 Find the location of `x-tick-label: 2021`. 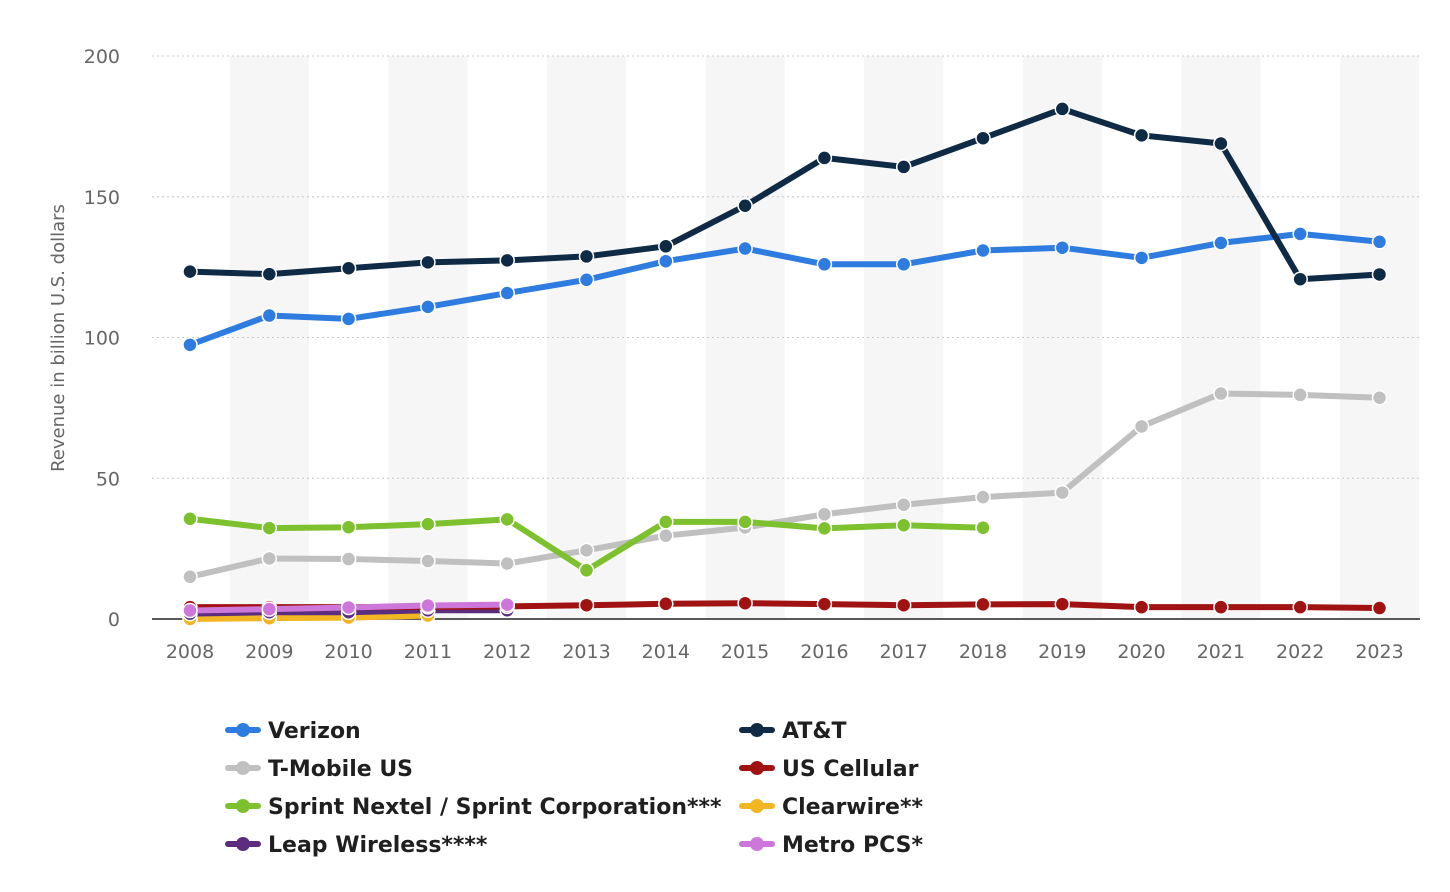

x-tick-label: 2021 is located at coordinates (1221, 652).